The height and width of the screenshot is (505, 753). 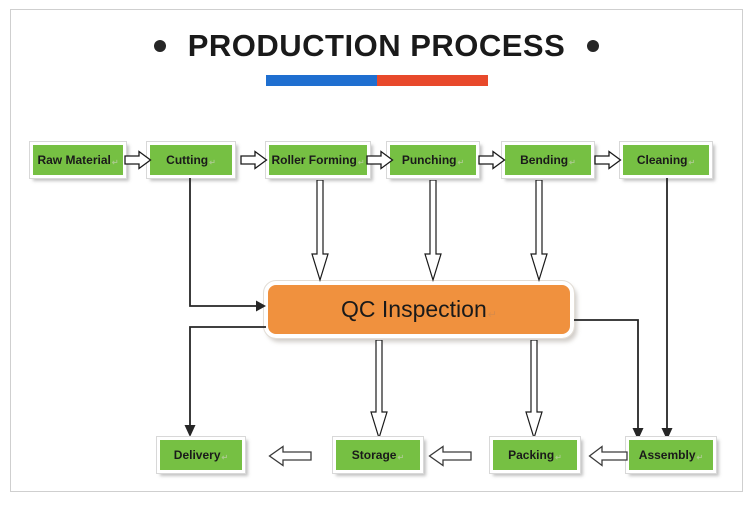 What do you see at coordinates (432, 80) in the screenshot?
I see `title-underline-segment-orange` at bounding box center [432, 80].